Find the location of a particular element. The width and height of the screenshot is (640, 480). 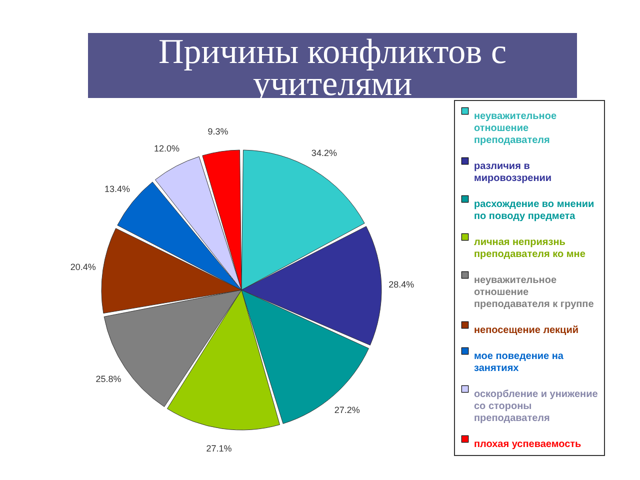

legend-label: оскорбление и унижение со стороны преподавателя is located at coordinates (536, 406).